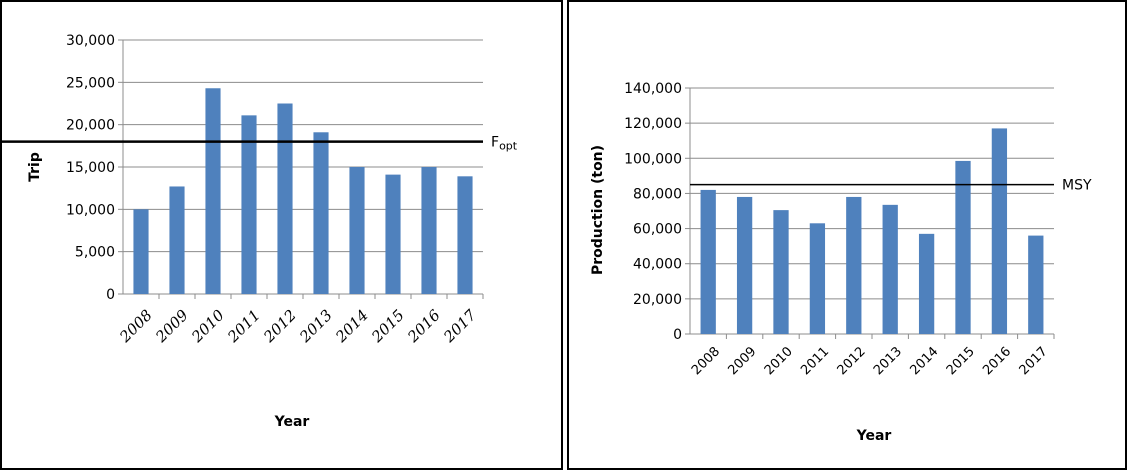  Describe the element at coordinates (657, 194) in the screenshot. I see `y-tick-label: 80,000` at that location.